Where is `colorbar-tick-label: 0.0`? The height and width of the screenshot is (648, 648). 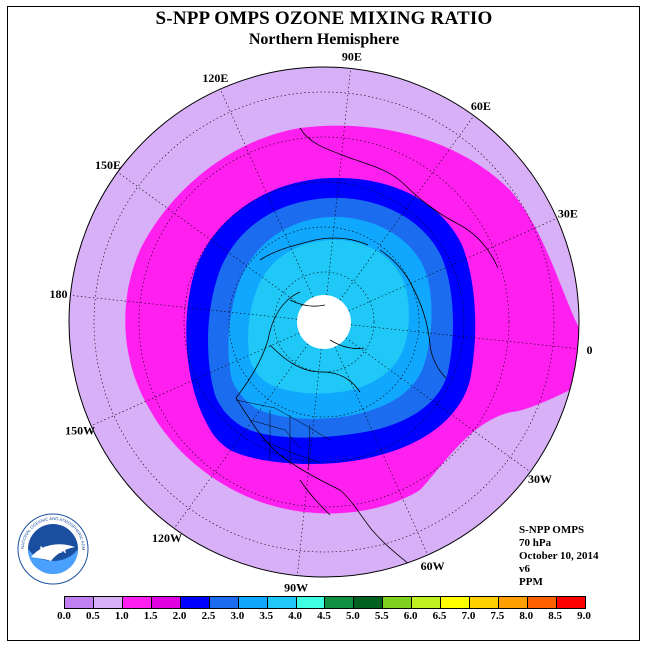
colorbar-tick-label: 0.0 is located at coordinates (64, 616).